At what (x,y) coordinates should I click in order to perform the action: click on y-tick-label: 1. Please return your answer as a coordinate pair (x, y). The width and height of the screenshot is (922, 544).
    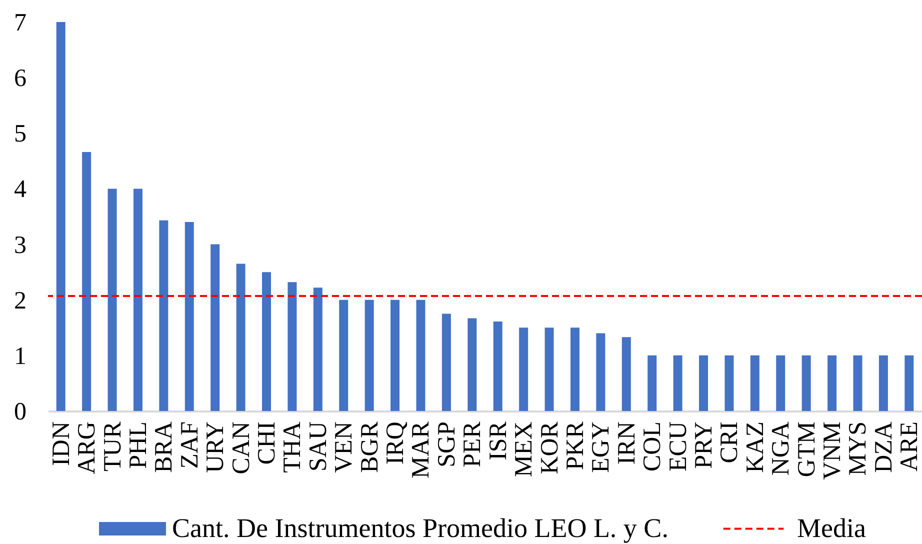
    Looking at the image, I should click on (20, 356).